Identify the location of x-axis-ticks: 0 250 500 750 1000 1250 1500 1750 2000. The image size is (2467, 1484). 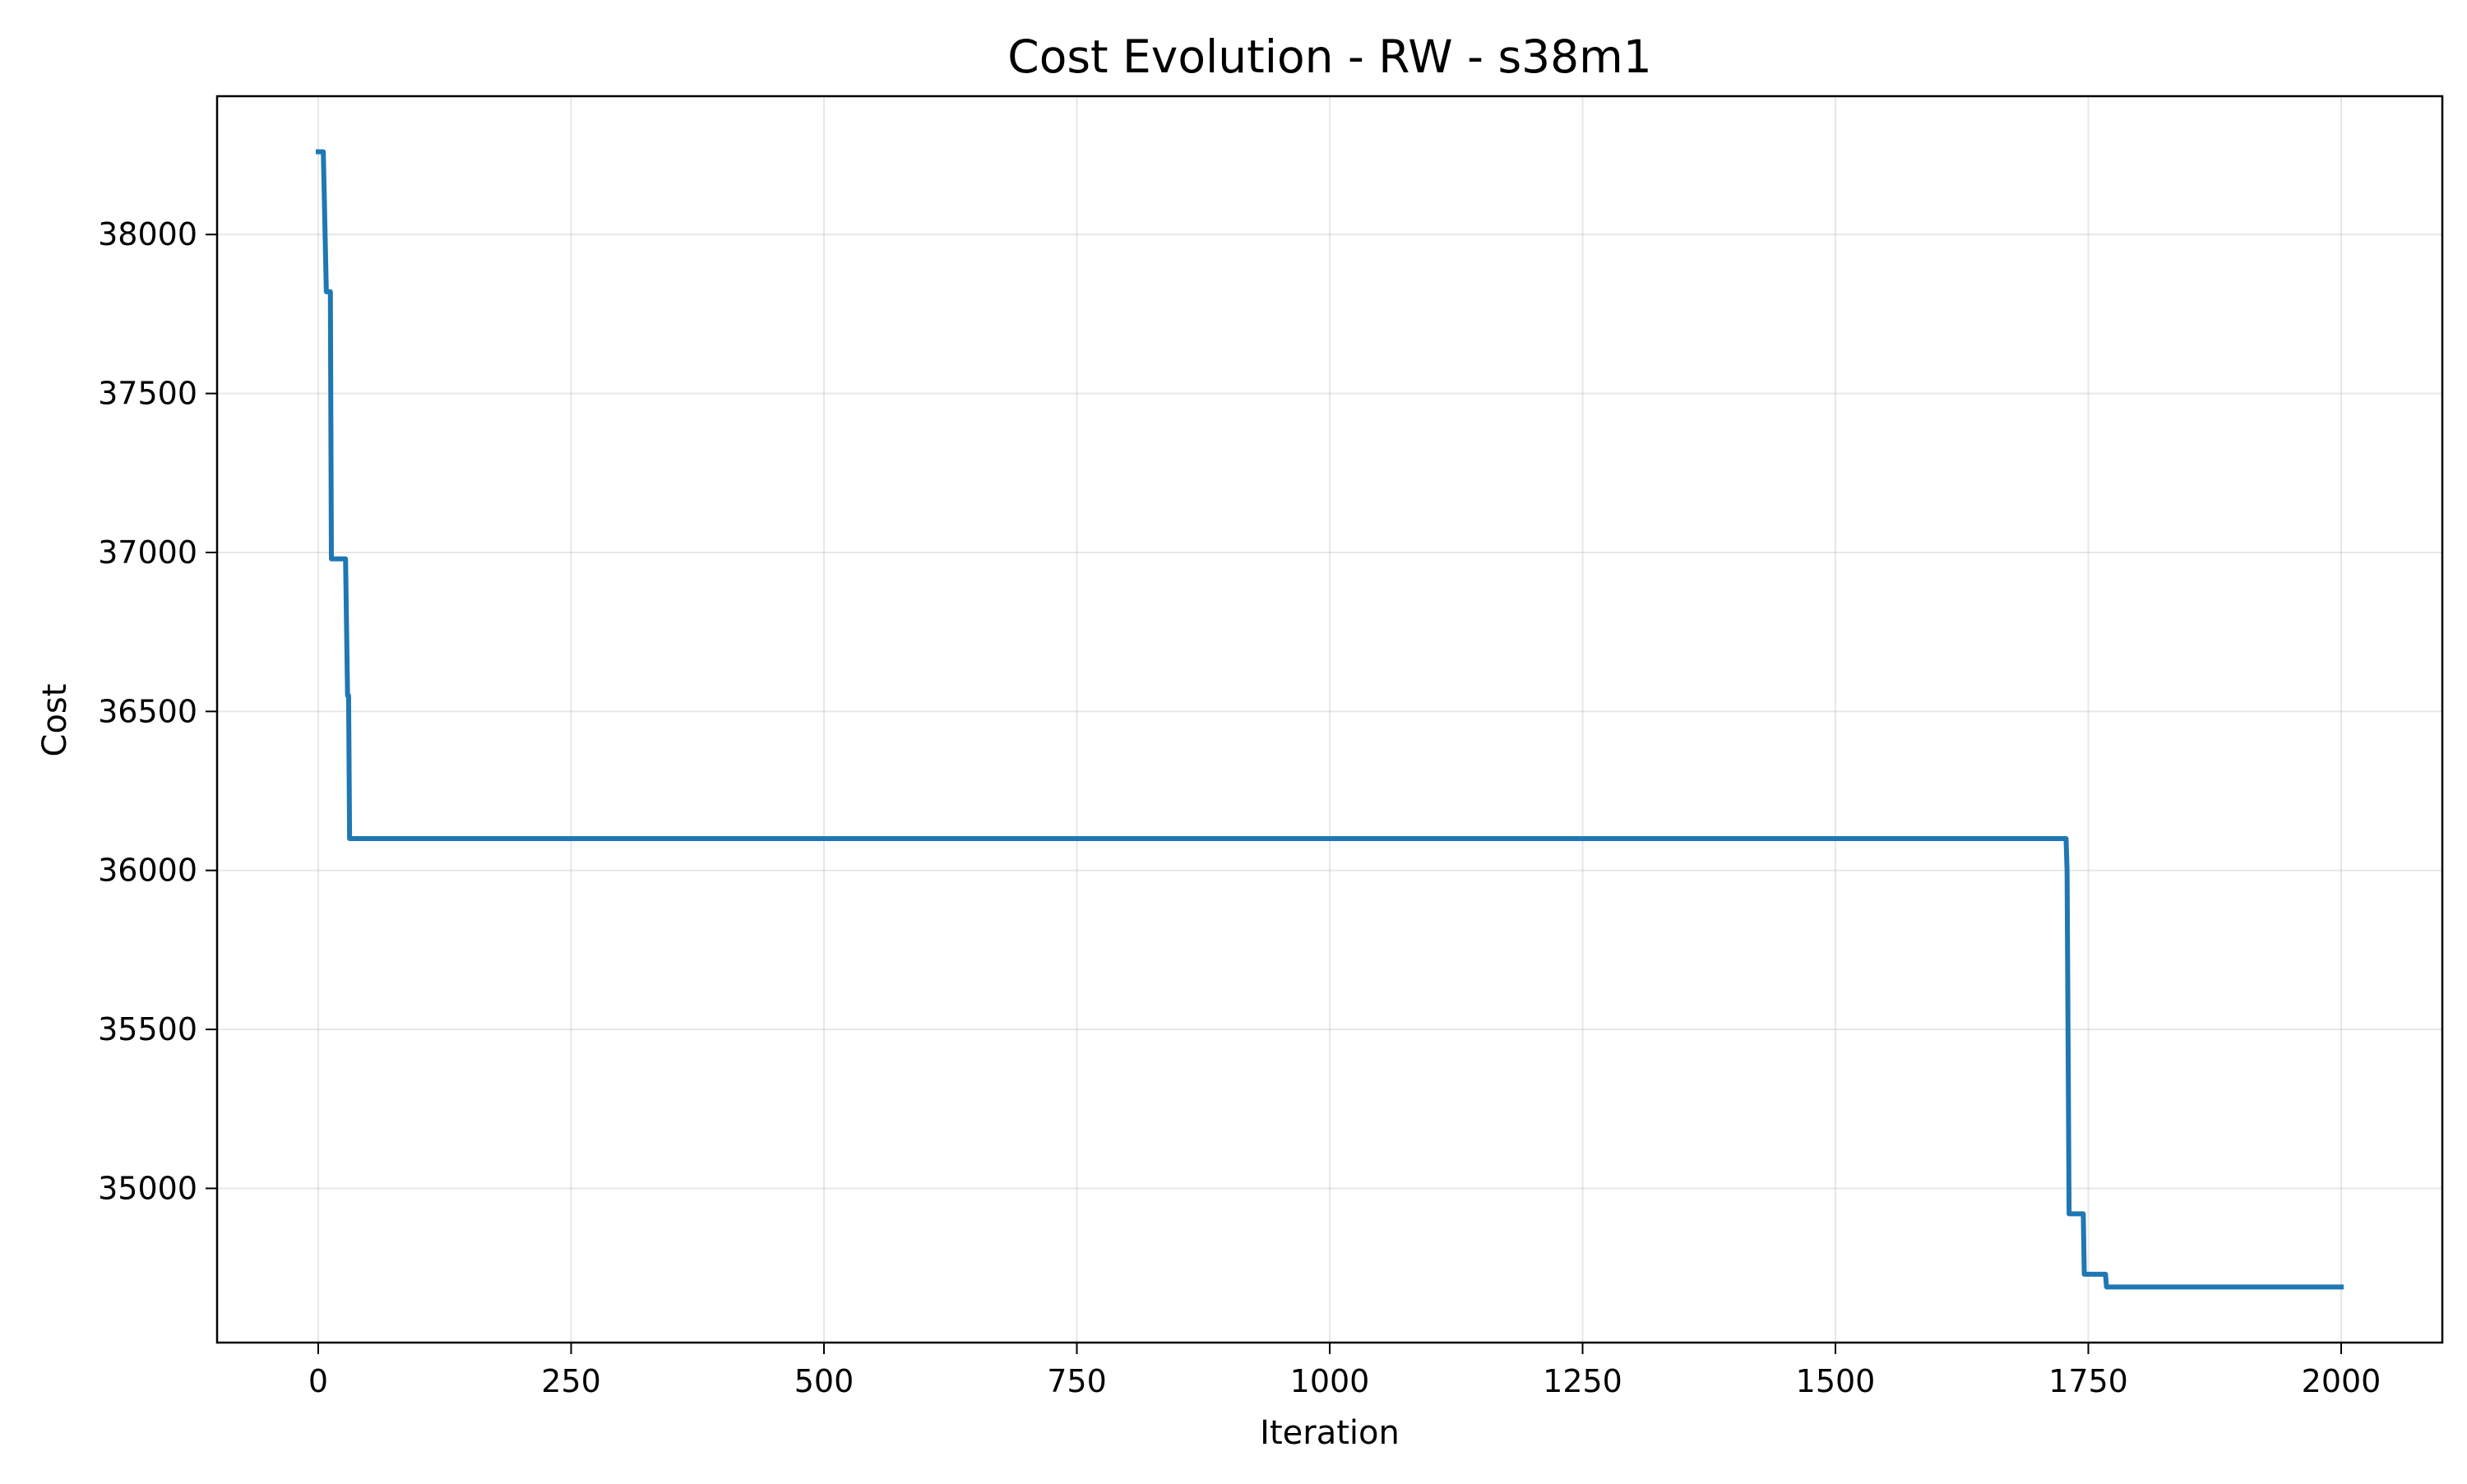
(1344, 1371).